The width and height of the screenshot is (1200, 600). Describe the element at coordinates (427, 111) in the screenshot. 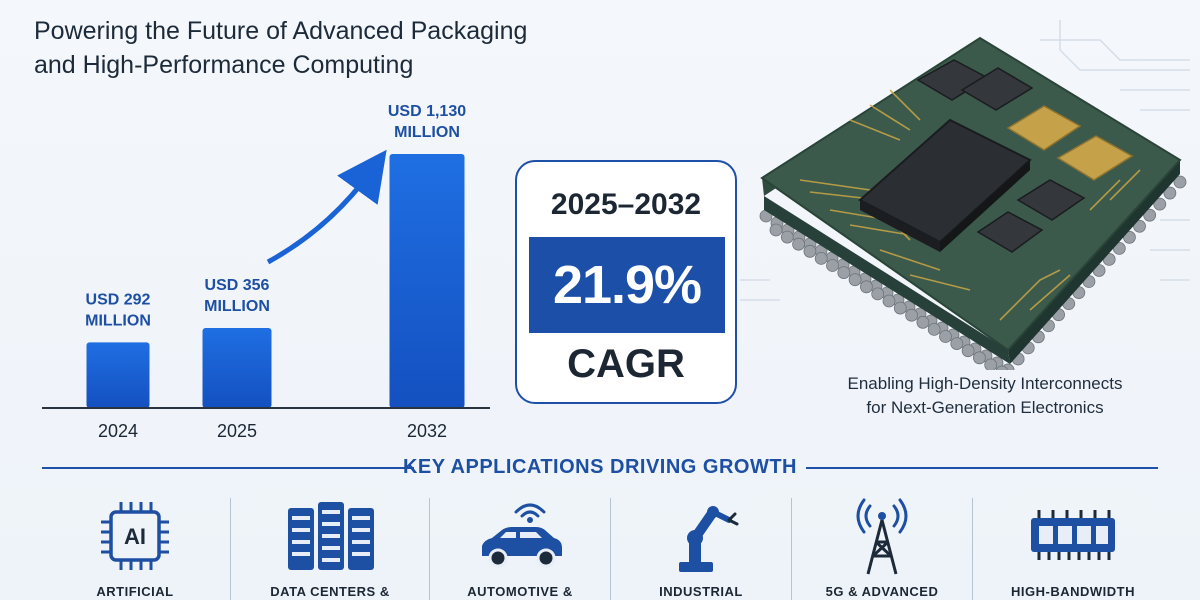

I see `data-label-2032-1: USD 1,130` at that location.